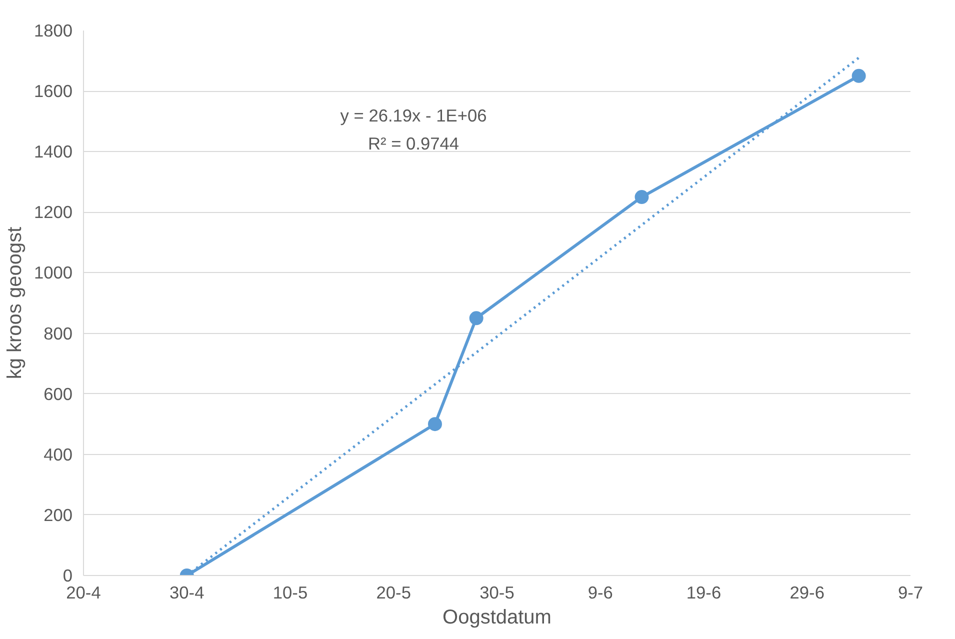 This screenshot has height=639, width=955. Describe the element at coordinates (67, 576) in the screenshot. I see `y-tick-label: 0` at that location.